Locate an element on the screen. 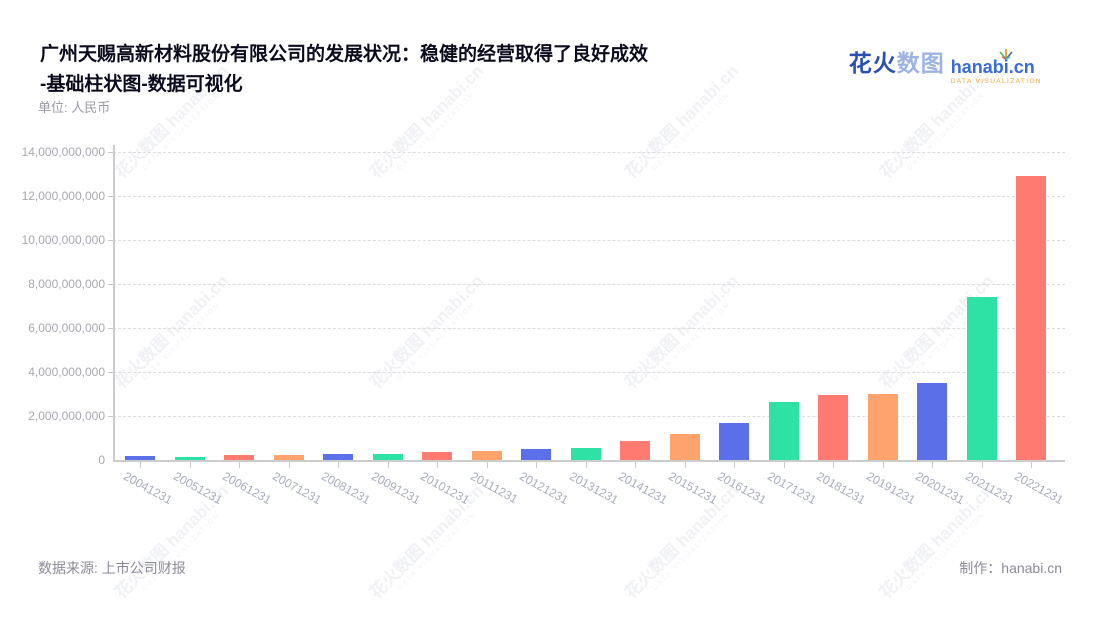  x-axis-line is located at coordinates (589, 461).